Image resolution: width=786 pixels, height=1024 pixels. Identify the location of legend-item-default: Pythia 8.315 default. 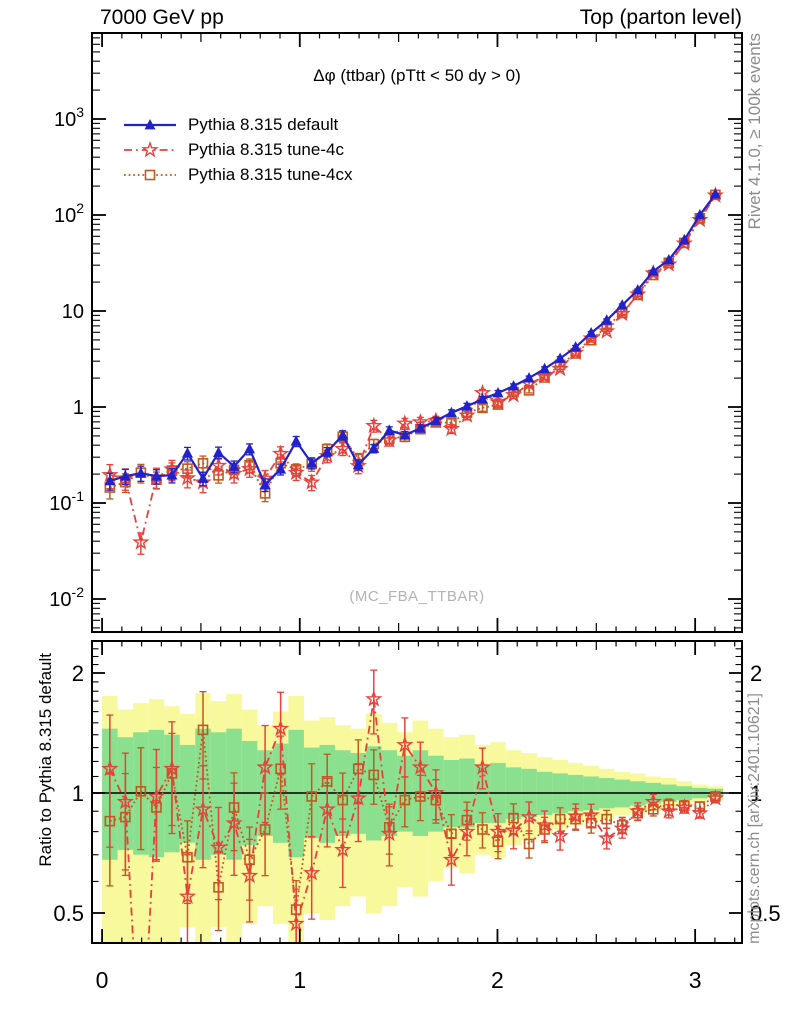
(237, 124).